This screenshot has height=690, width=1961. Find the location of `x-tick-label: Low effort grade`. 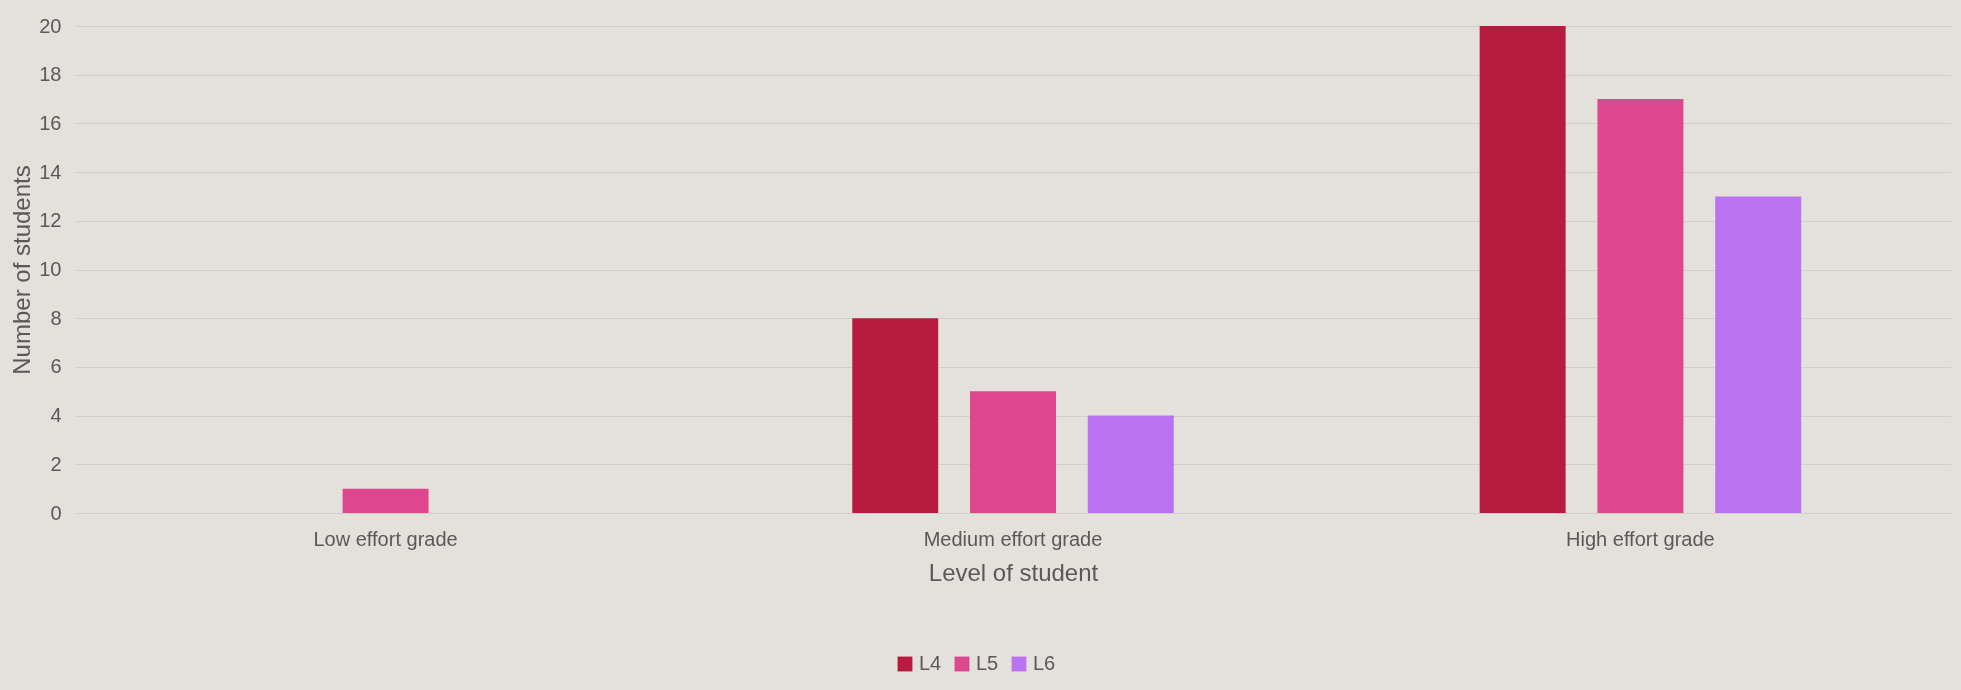

x-tick-label: Low effort grade is located at coordinates (385, 538).